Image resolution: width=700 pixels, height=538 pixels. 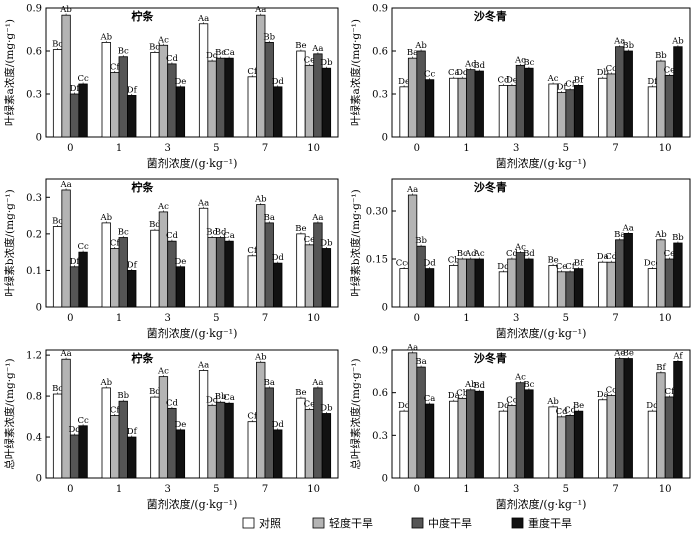 What do you see at coordinates (665, 318) in the screenshot?
I see `x-tick-label: 10` at bounding box center [665, 318].